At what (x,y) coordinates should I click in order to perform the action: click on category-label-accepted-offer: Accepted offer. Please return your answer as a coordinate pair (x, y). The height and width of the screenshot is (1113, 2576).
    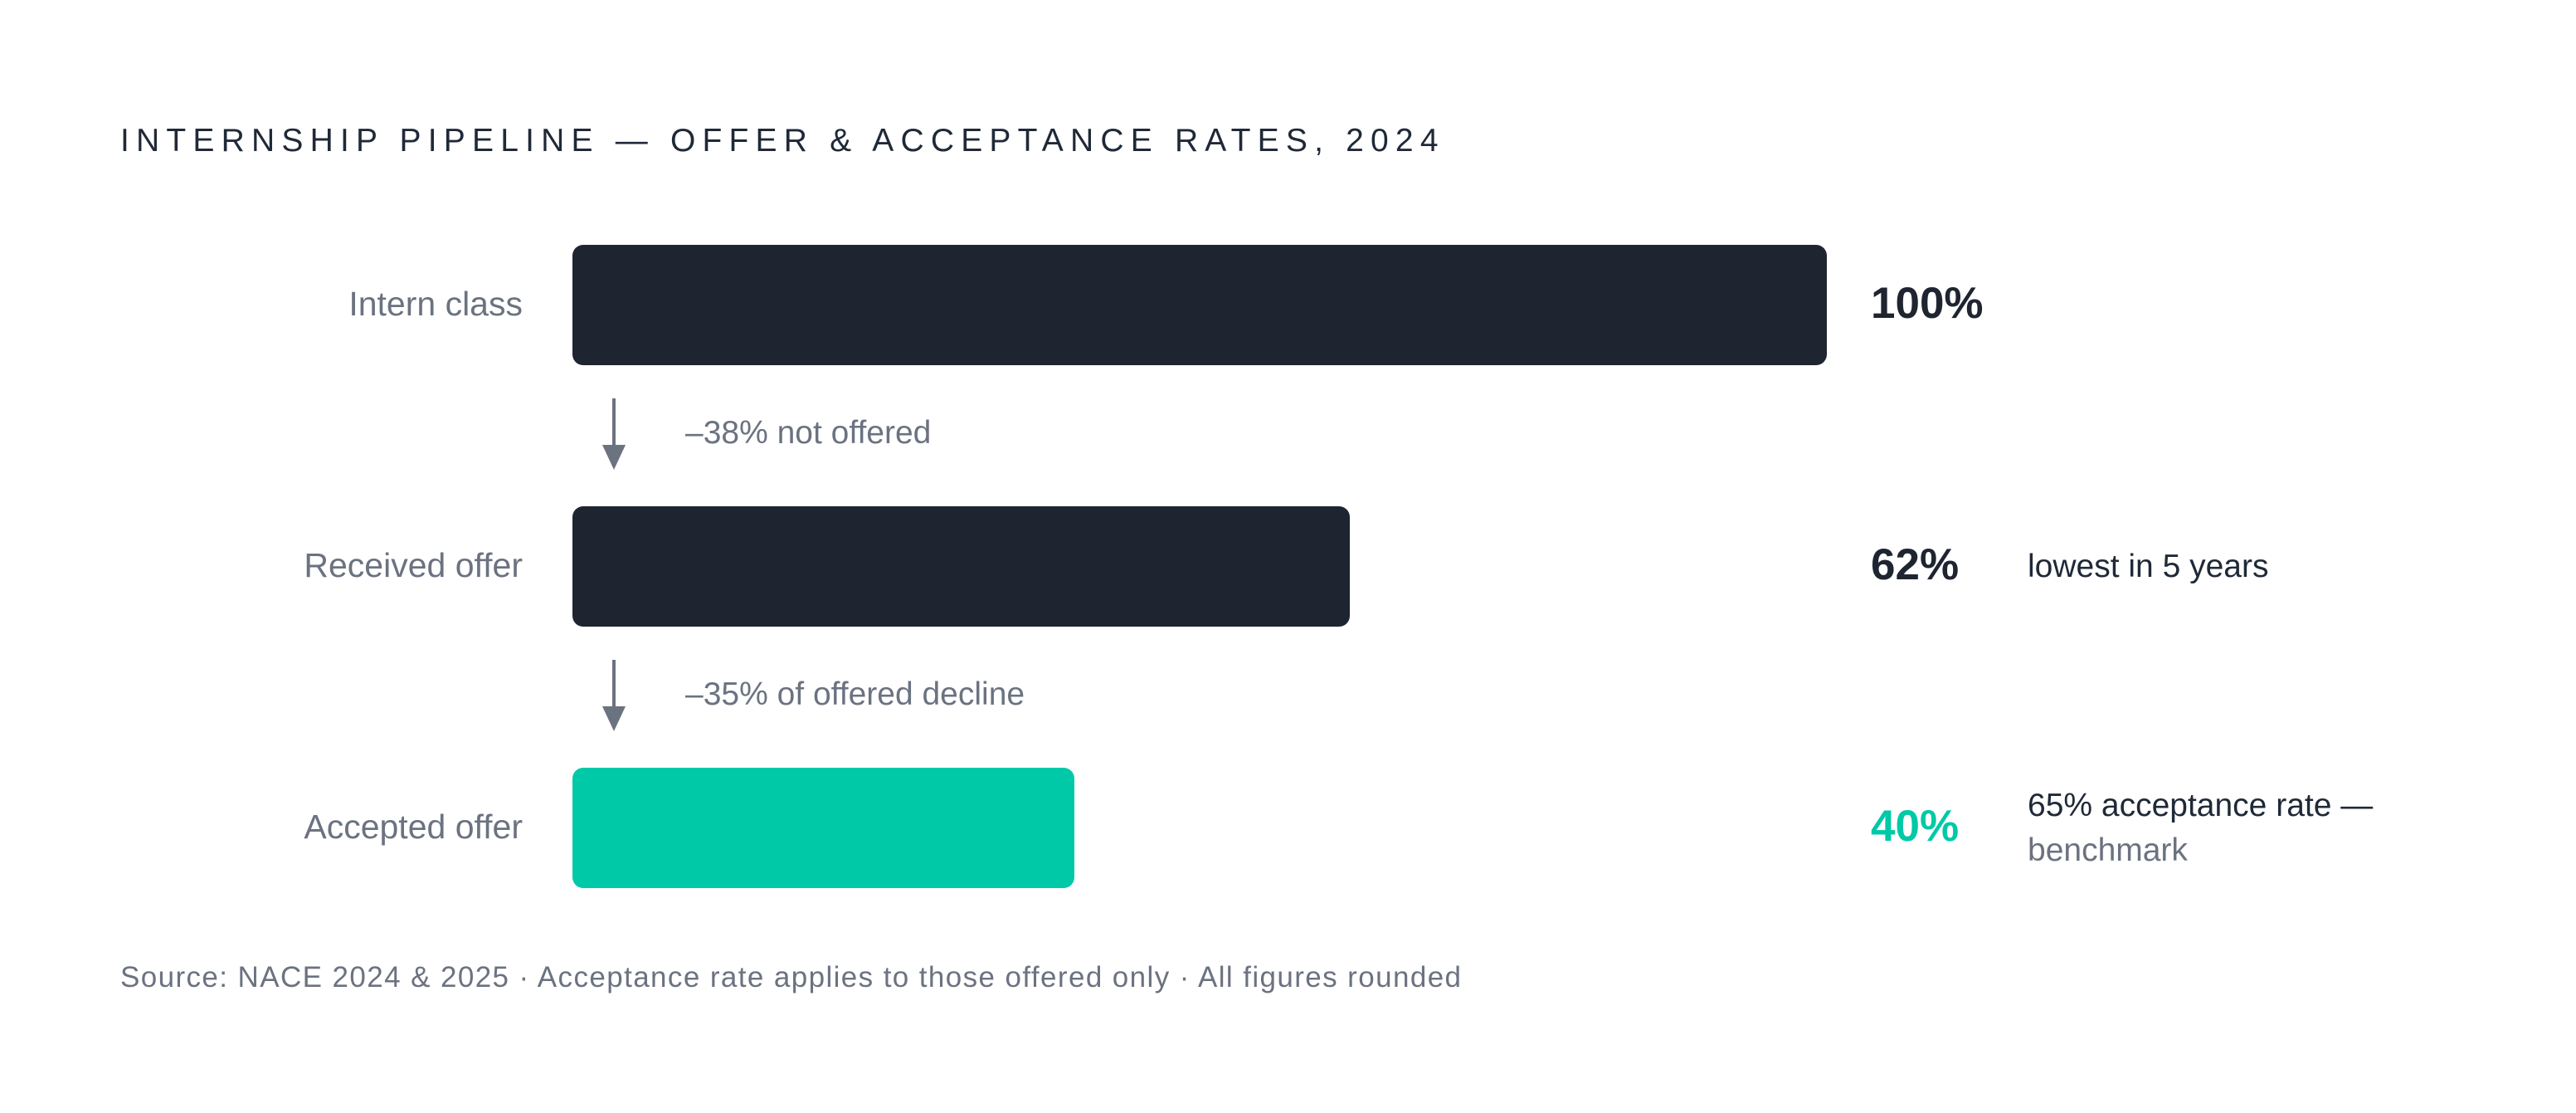
    Looking at the image, I should click on (413, 826).